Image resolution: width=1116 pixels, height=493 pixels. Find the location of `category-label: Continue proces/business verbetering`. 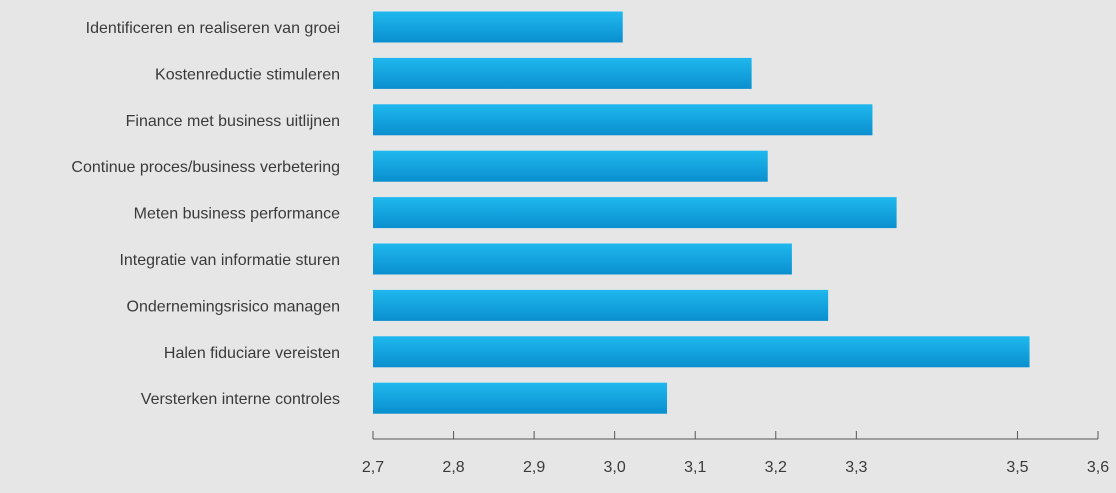

category-label: Continue proces/business verbetering is located at coordinates (205, 167).